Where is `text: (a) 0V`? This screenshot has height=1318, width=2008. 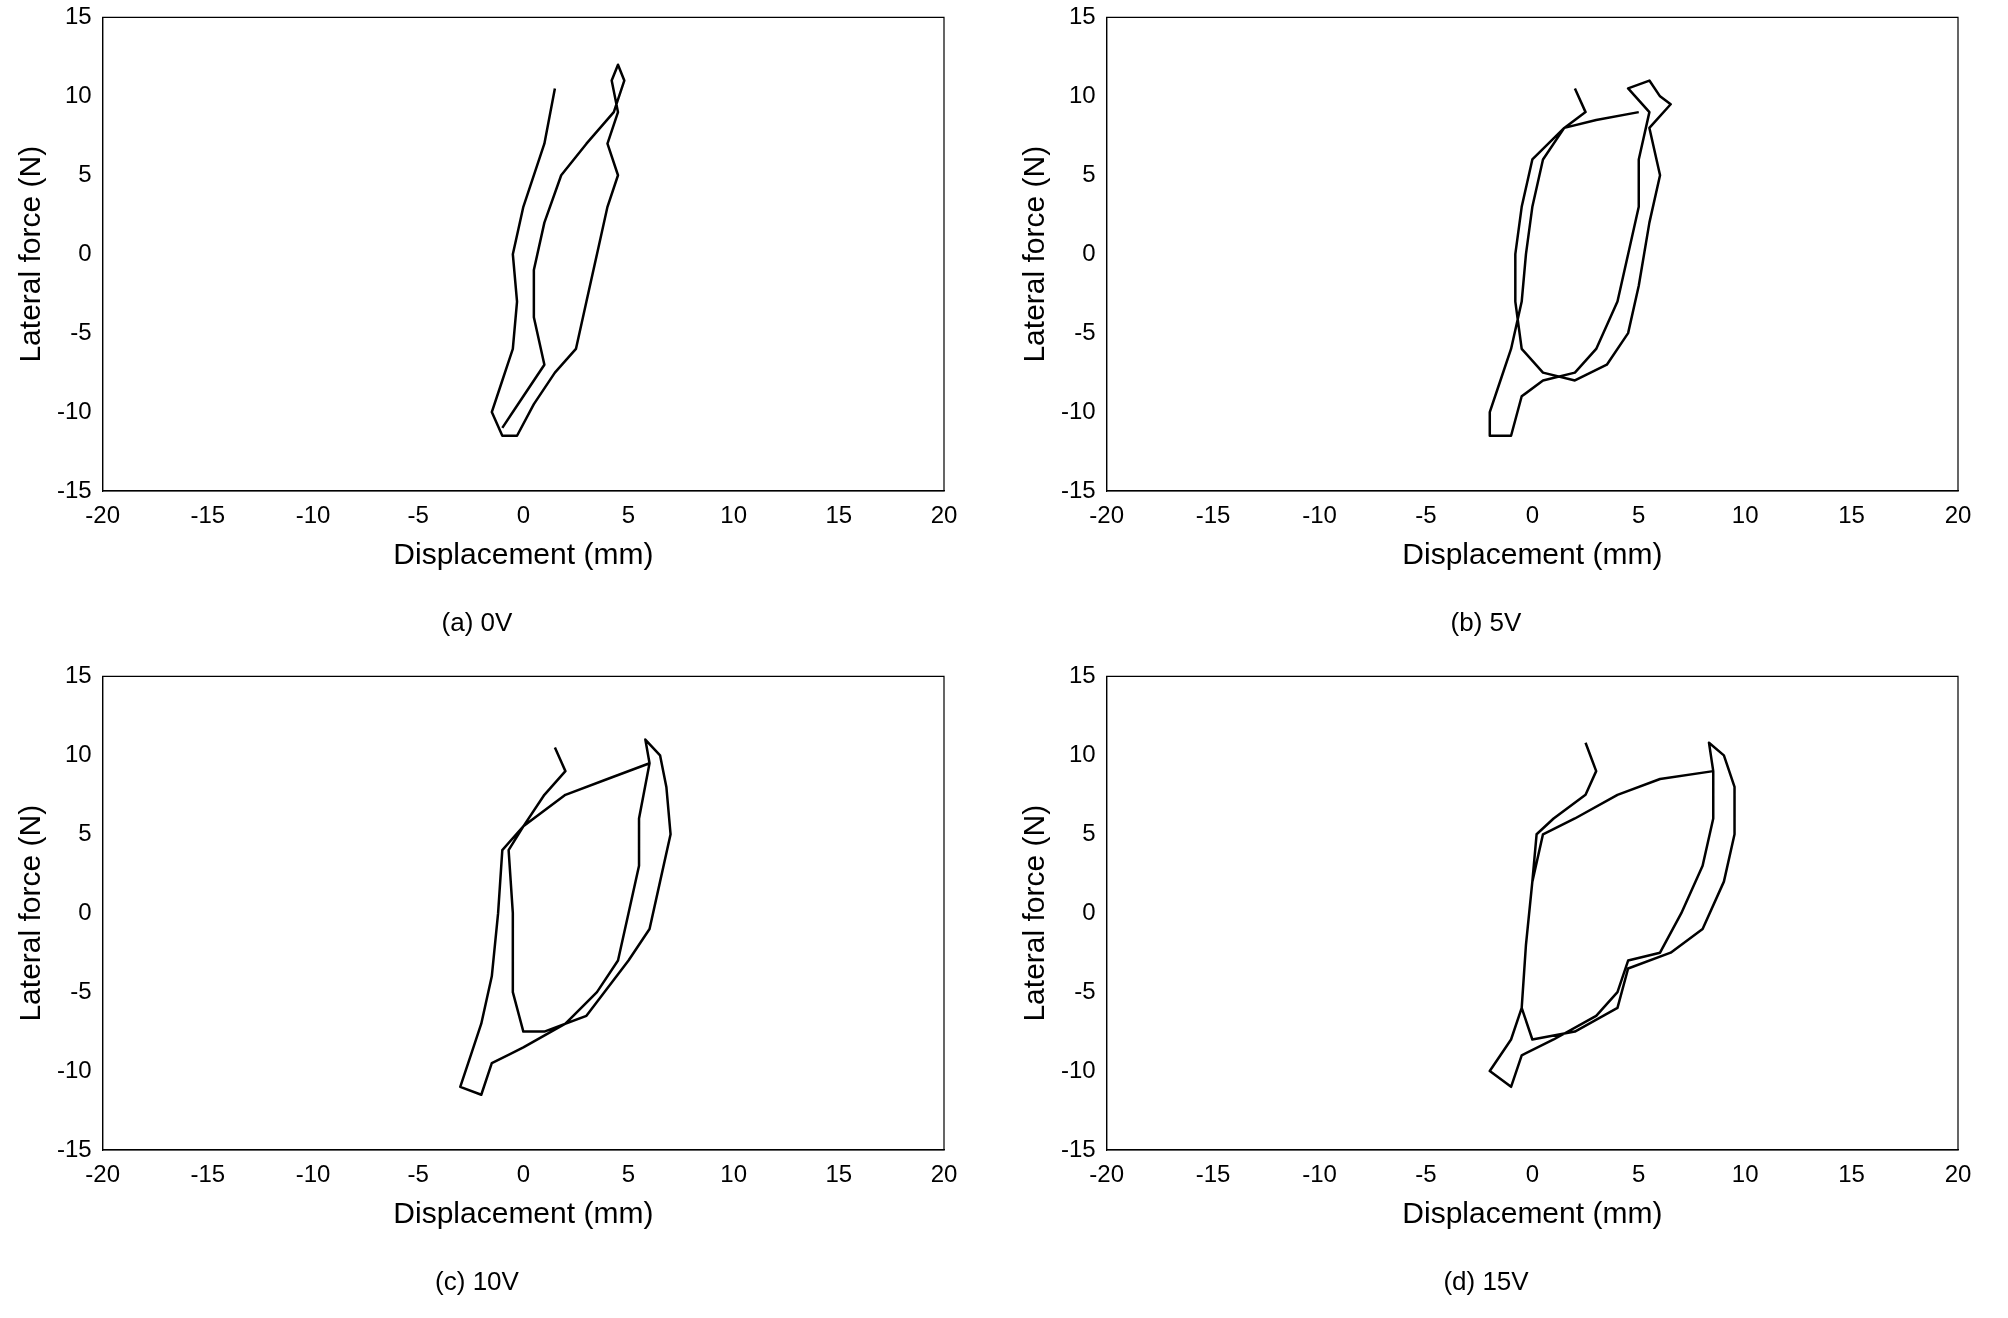 text: (a) 0V is located at coordinates (477, 621).